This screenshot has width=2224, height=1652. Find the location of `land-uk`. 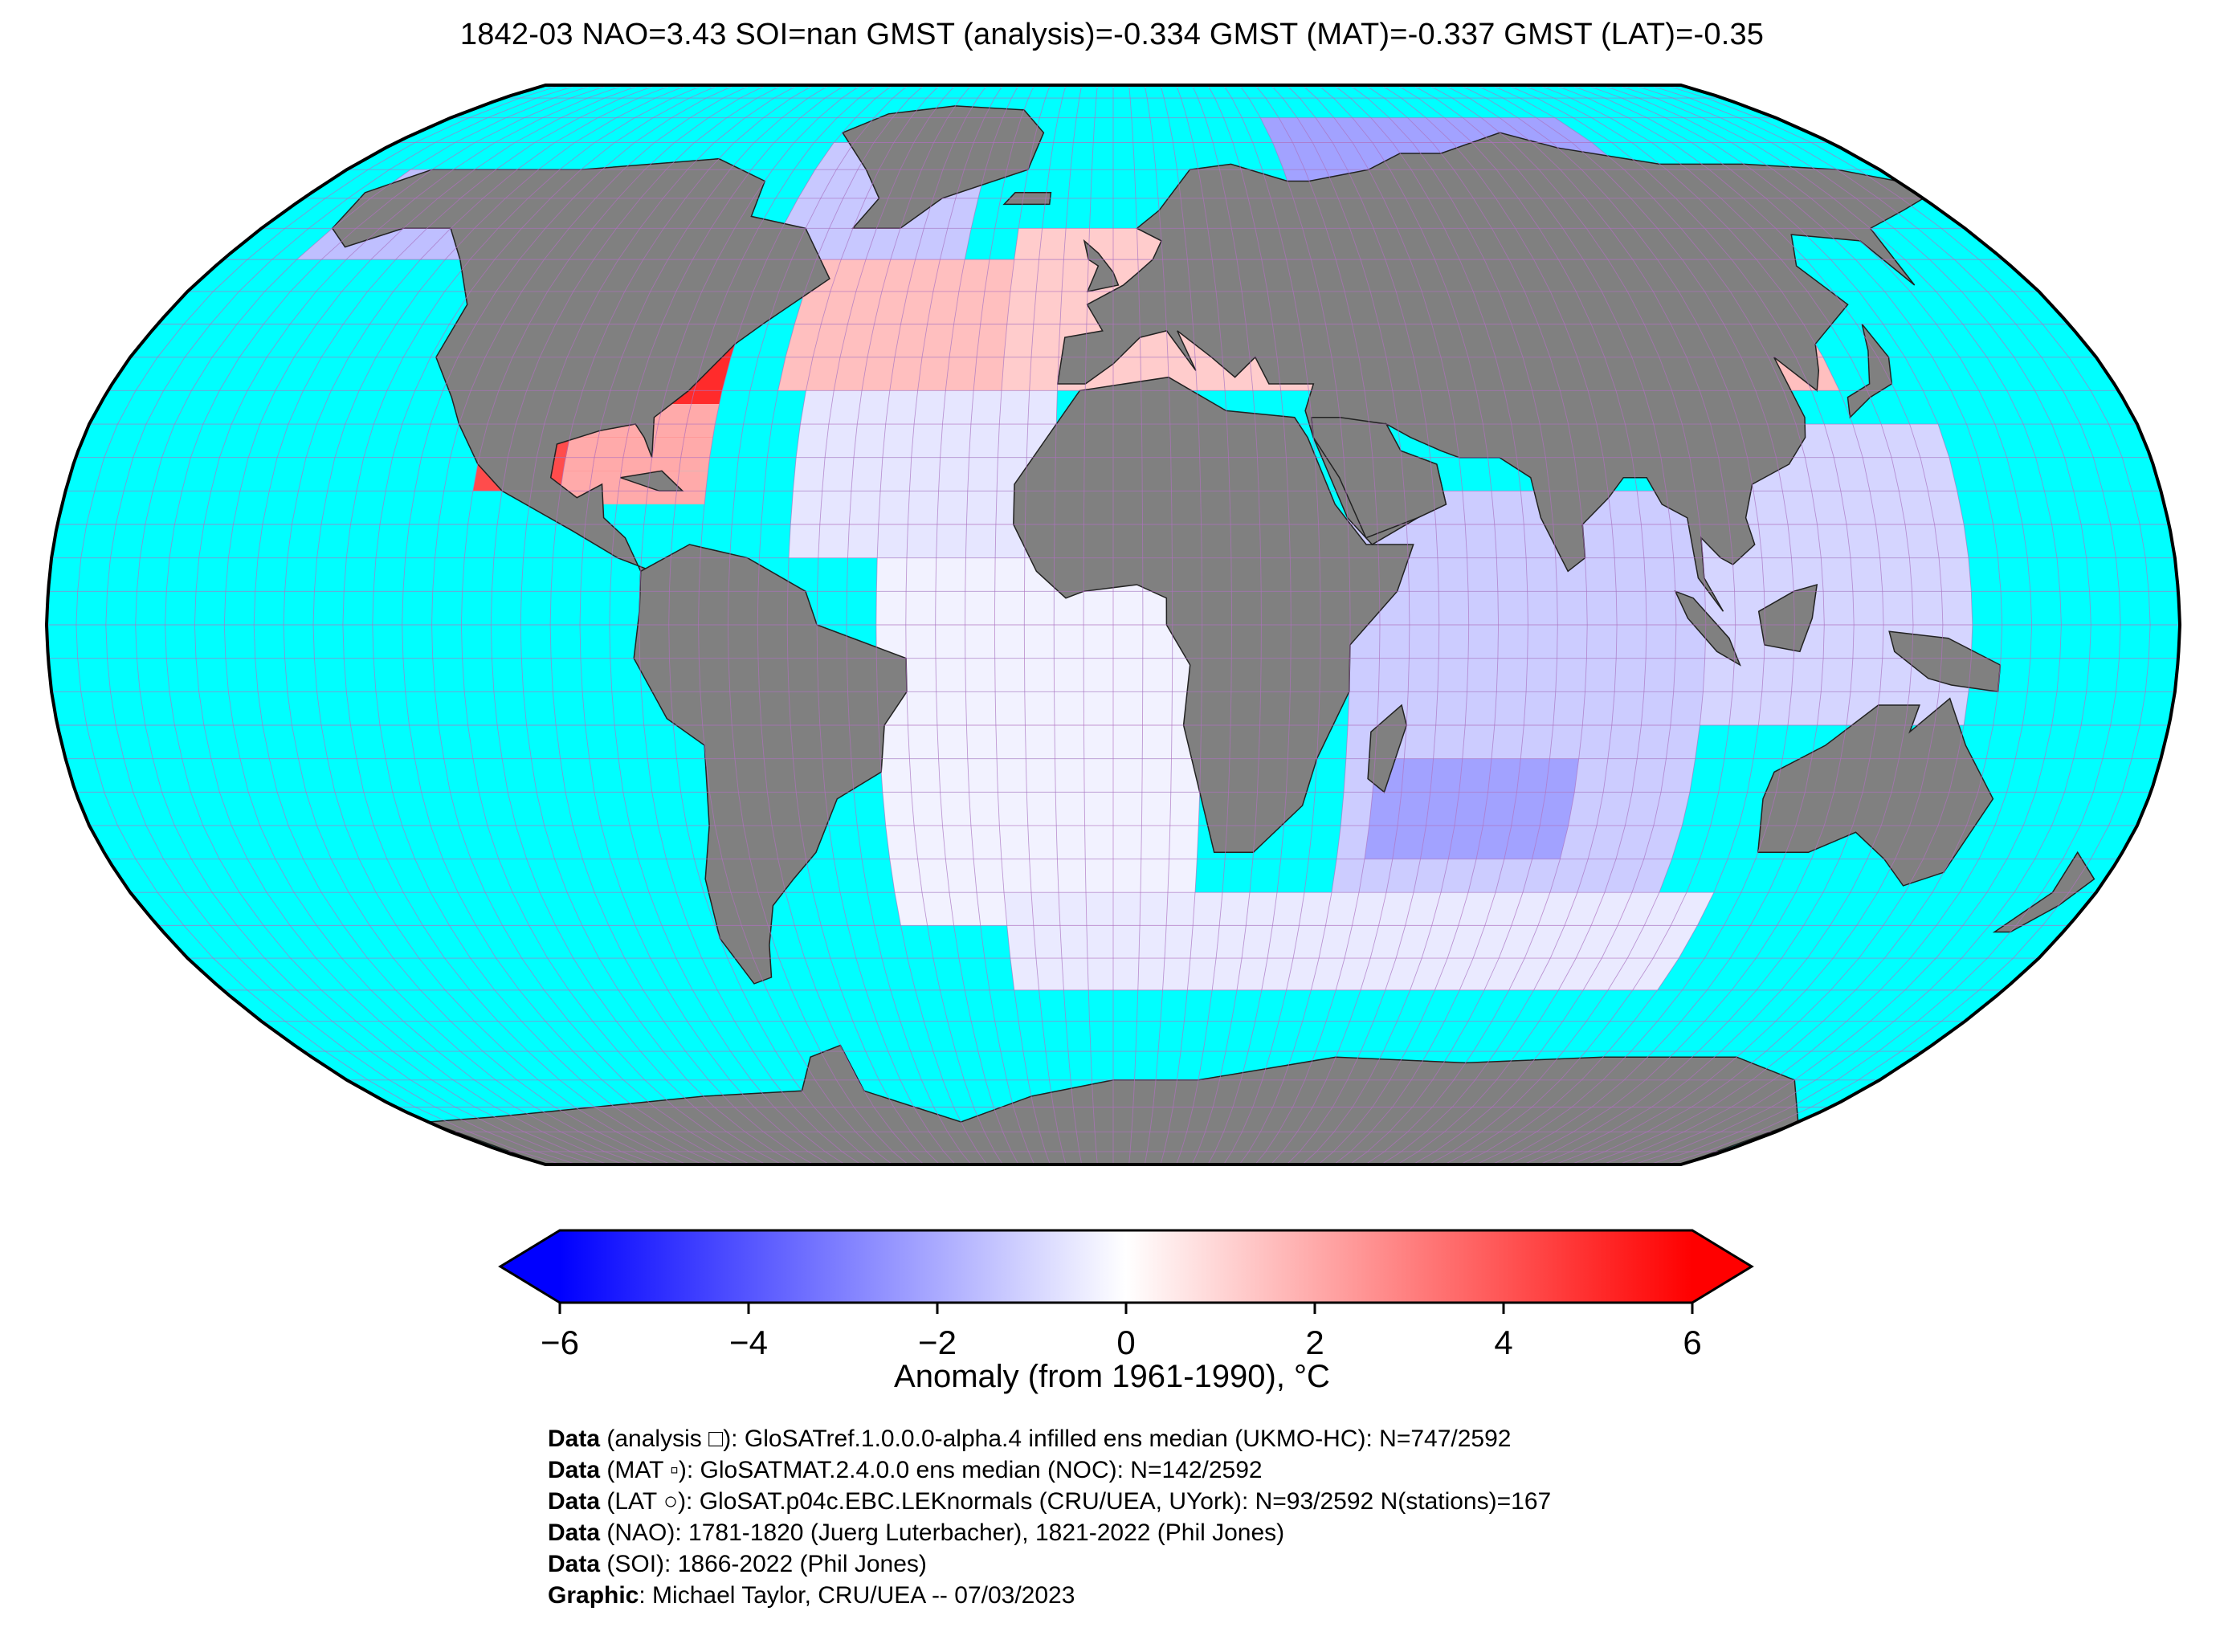

land-uk is located at coordinates (1101, 266).